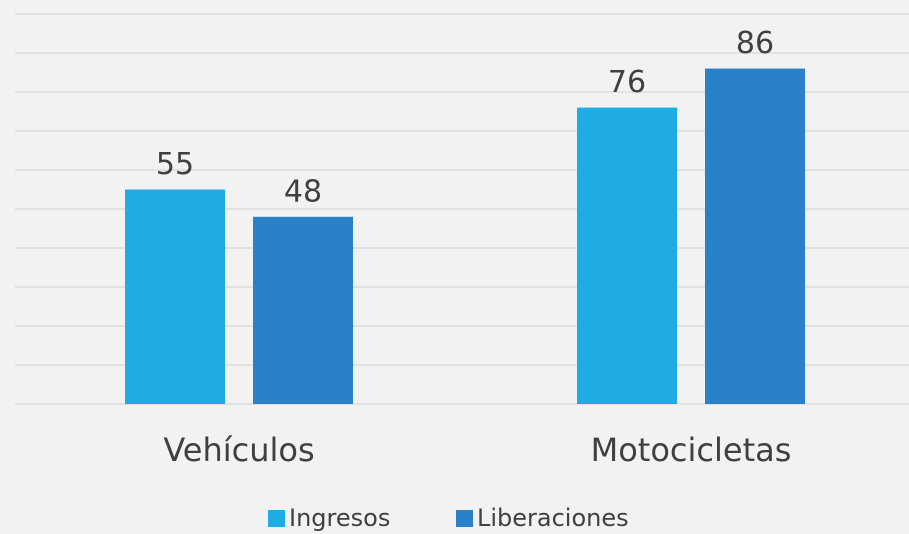 The height and width of the screenshot is (534, 909). Describe the element at coordinates (238, 450) in the screenshot. I see `x-tick-label: Vehículos` at that location.